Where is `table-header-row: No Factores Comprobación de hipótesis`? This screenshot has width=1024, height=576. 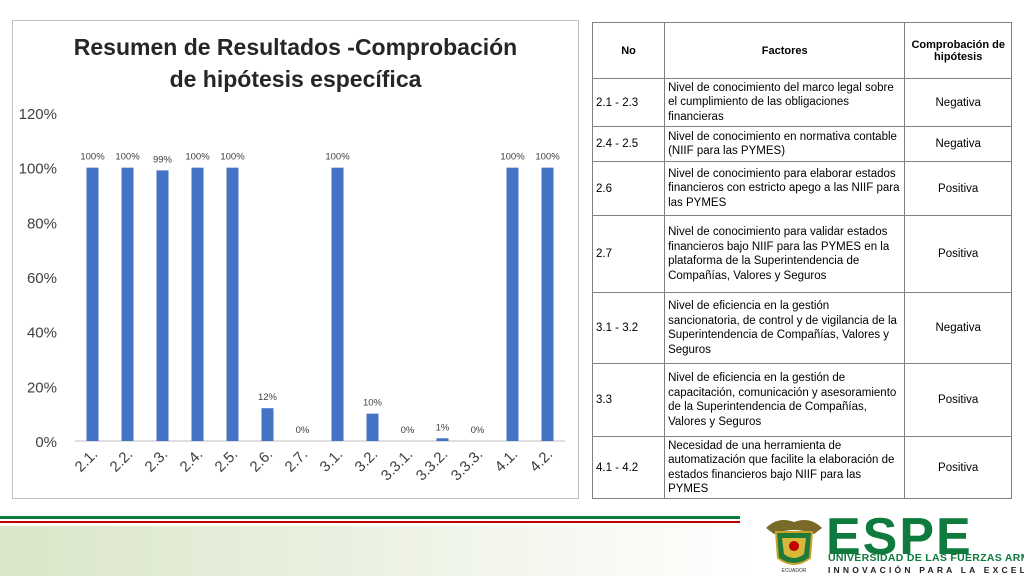 table-header-row: No Factores Comprobación de hipótesis is located at coordinates (801, 50).